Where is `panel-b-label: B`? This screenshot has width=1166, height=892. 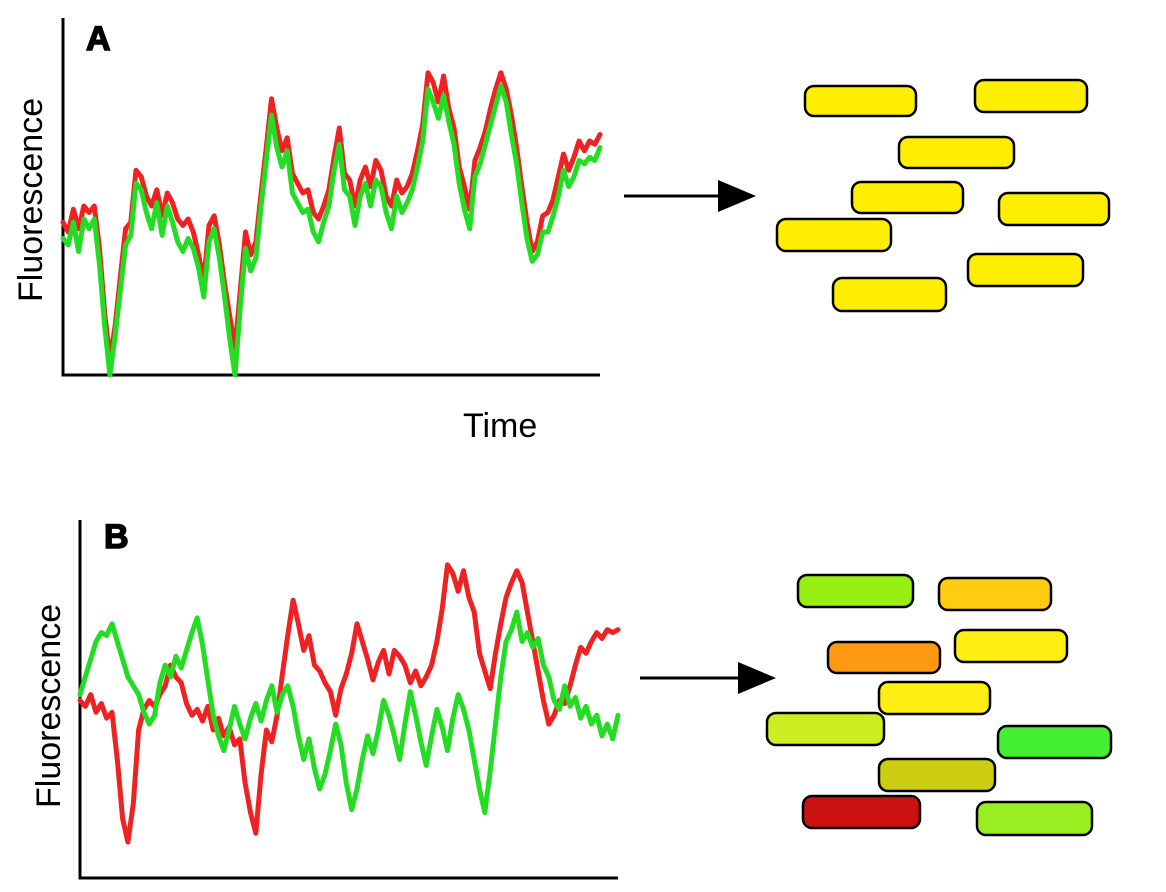 panel-b-label: B is located at coordinates (116, 537).